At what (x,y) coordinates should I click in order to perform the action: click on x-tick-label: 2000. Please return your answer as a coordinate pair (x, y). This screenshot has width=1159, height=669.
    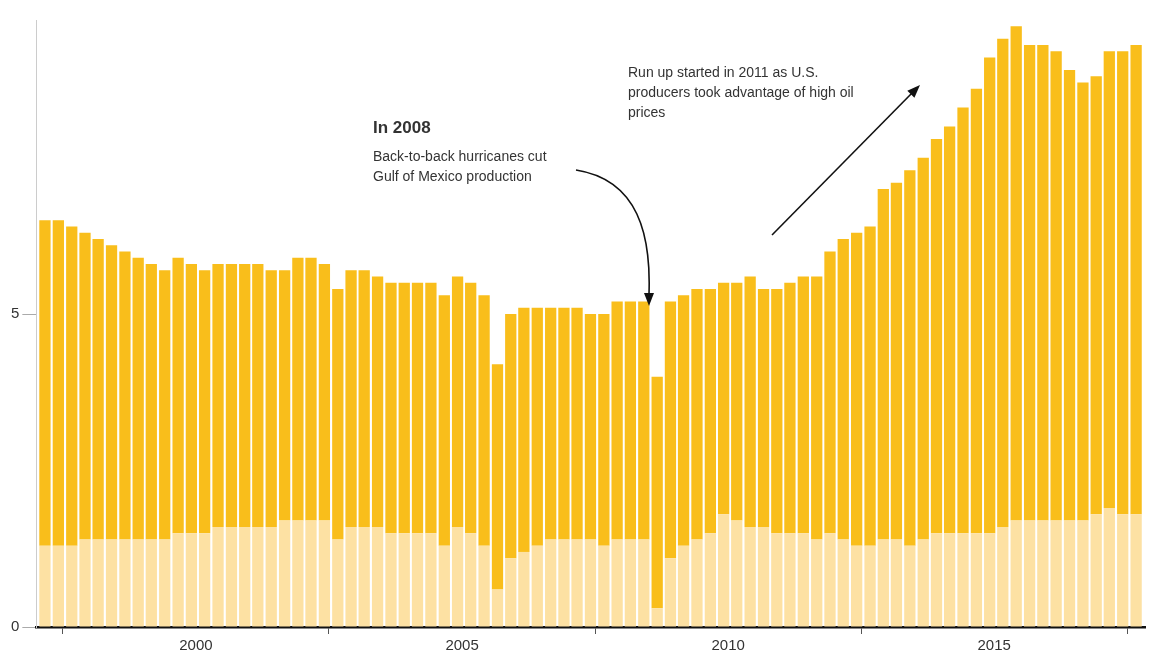
    Looking at the image, I should click on (196, 645).